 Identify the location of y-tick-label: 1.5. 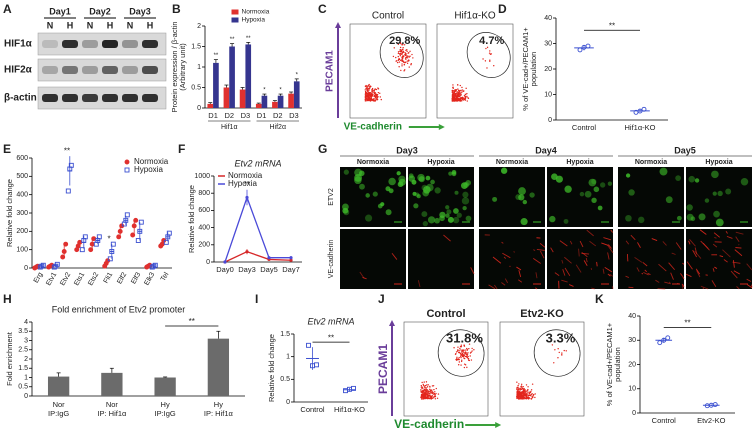
(285, 334).